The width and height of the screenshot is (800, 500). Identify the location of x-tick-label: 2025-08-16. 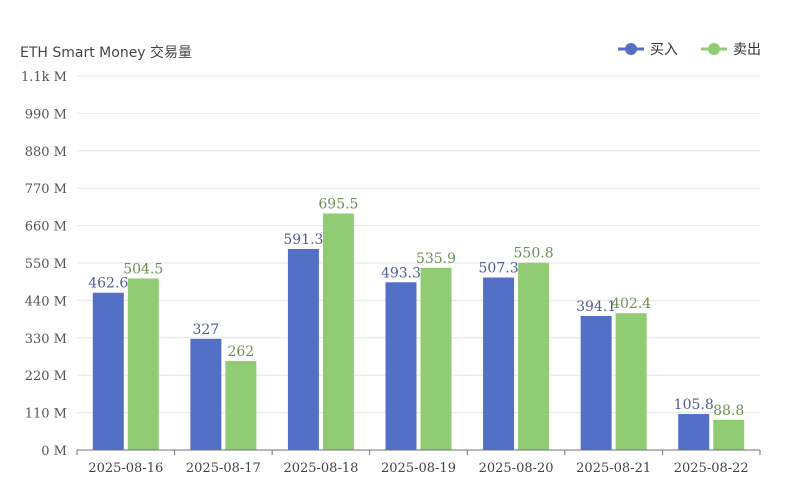
(125, 468).